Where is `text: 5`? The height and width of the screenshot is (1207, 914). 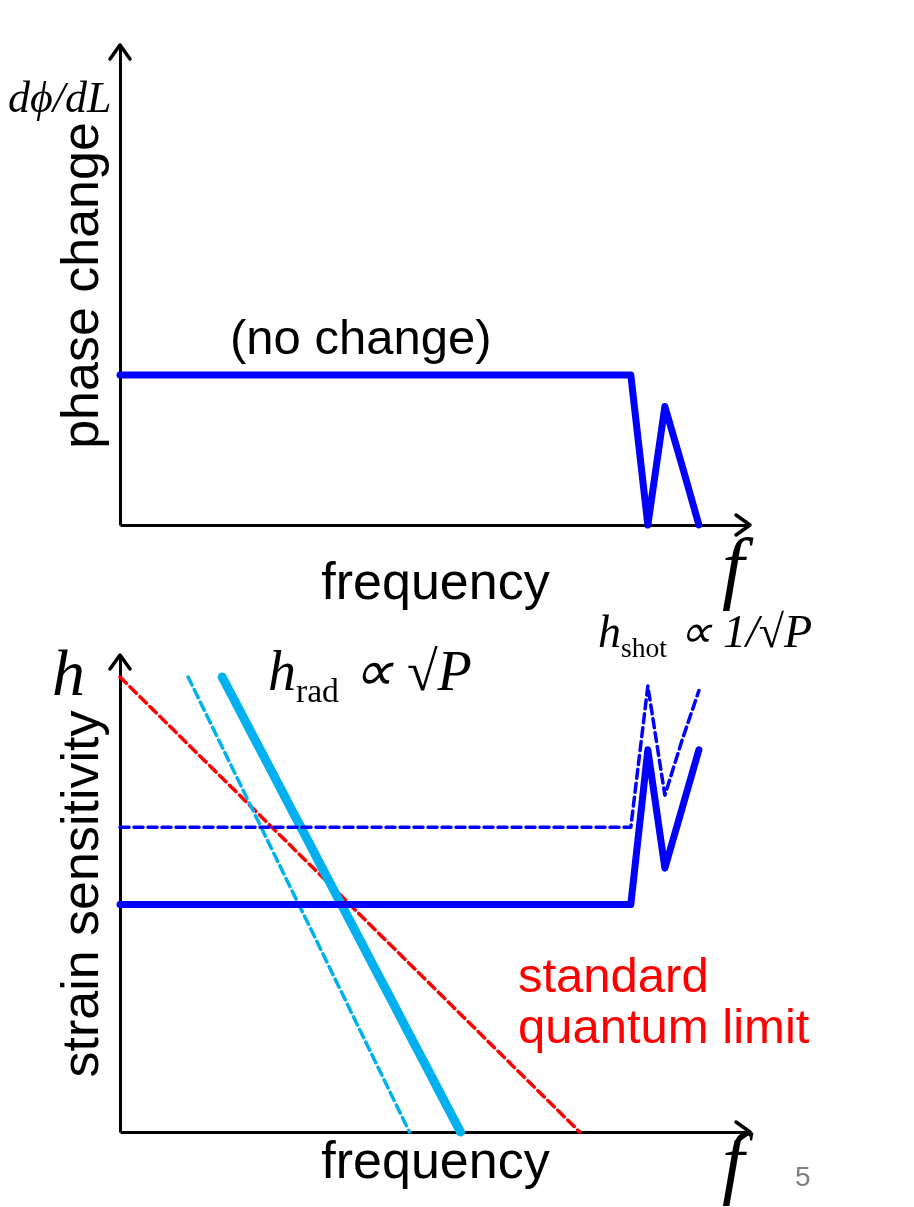 text: 5 is located at coordinates (803, 1176).